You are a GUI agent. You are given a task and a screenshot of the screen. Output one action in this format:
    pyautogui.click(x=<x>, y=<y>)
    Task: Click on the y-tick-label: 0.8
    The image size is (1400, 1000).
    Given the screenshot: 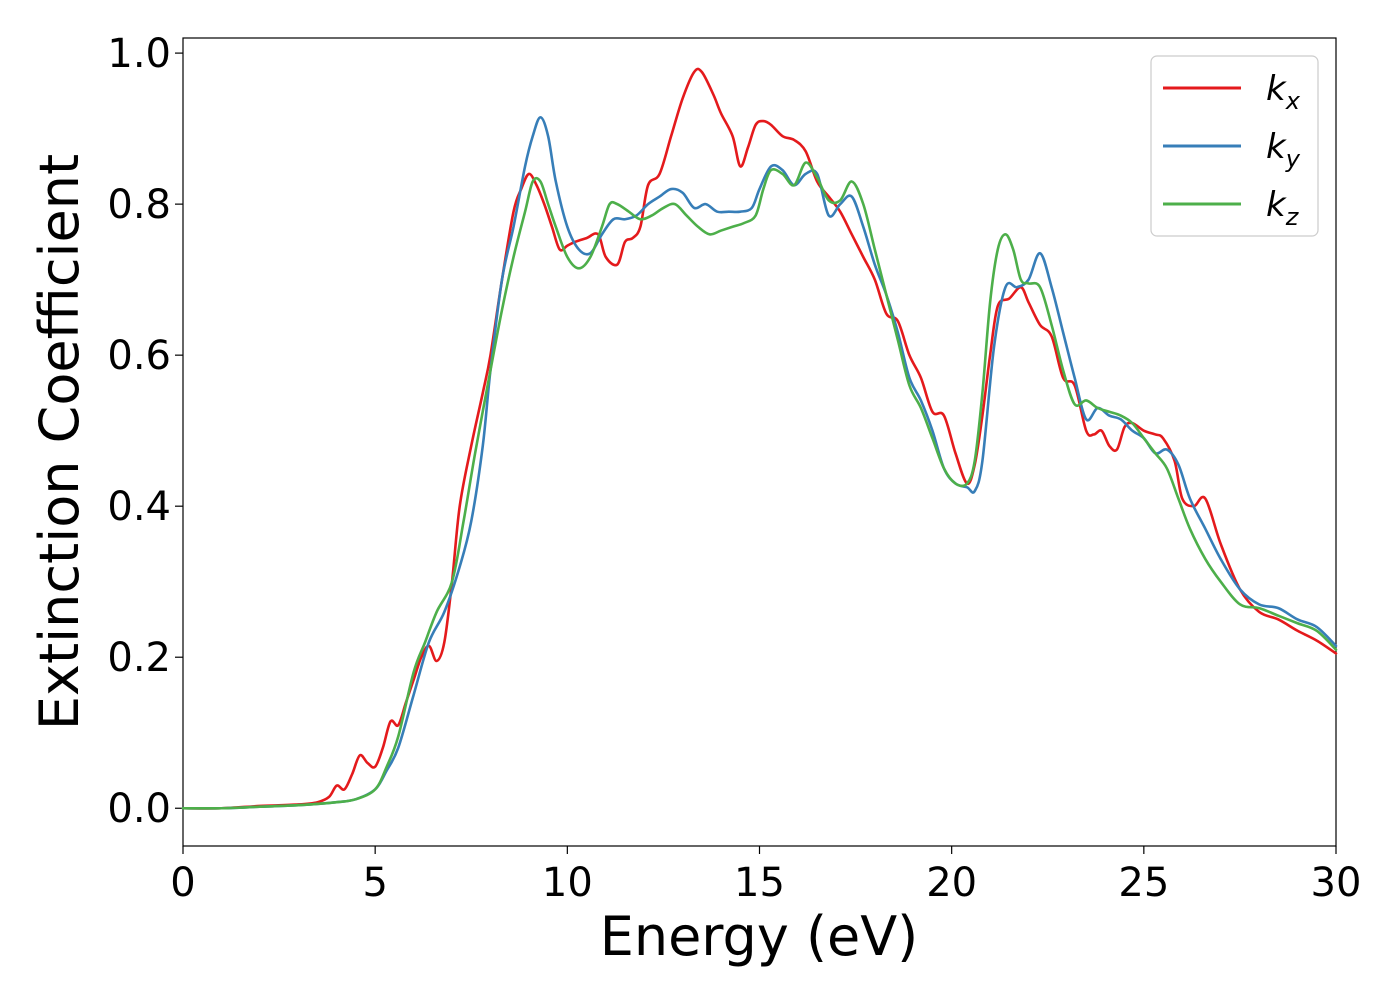 What is the action you would take?
    pyautogui.click(x=139, y=205)
    